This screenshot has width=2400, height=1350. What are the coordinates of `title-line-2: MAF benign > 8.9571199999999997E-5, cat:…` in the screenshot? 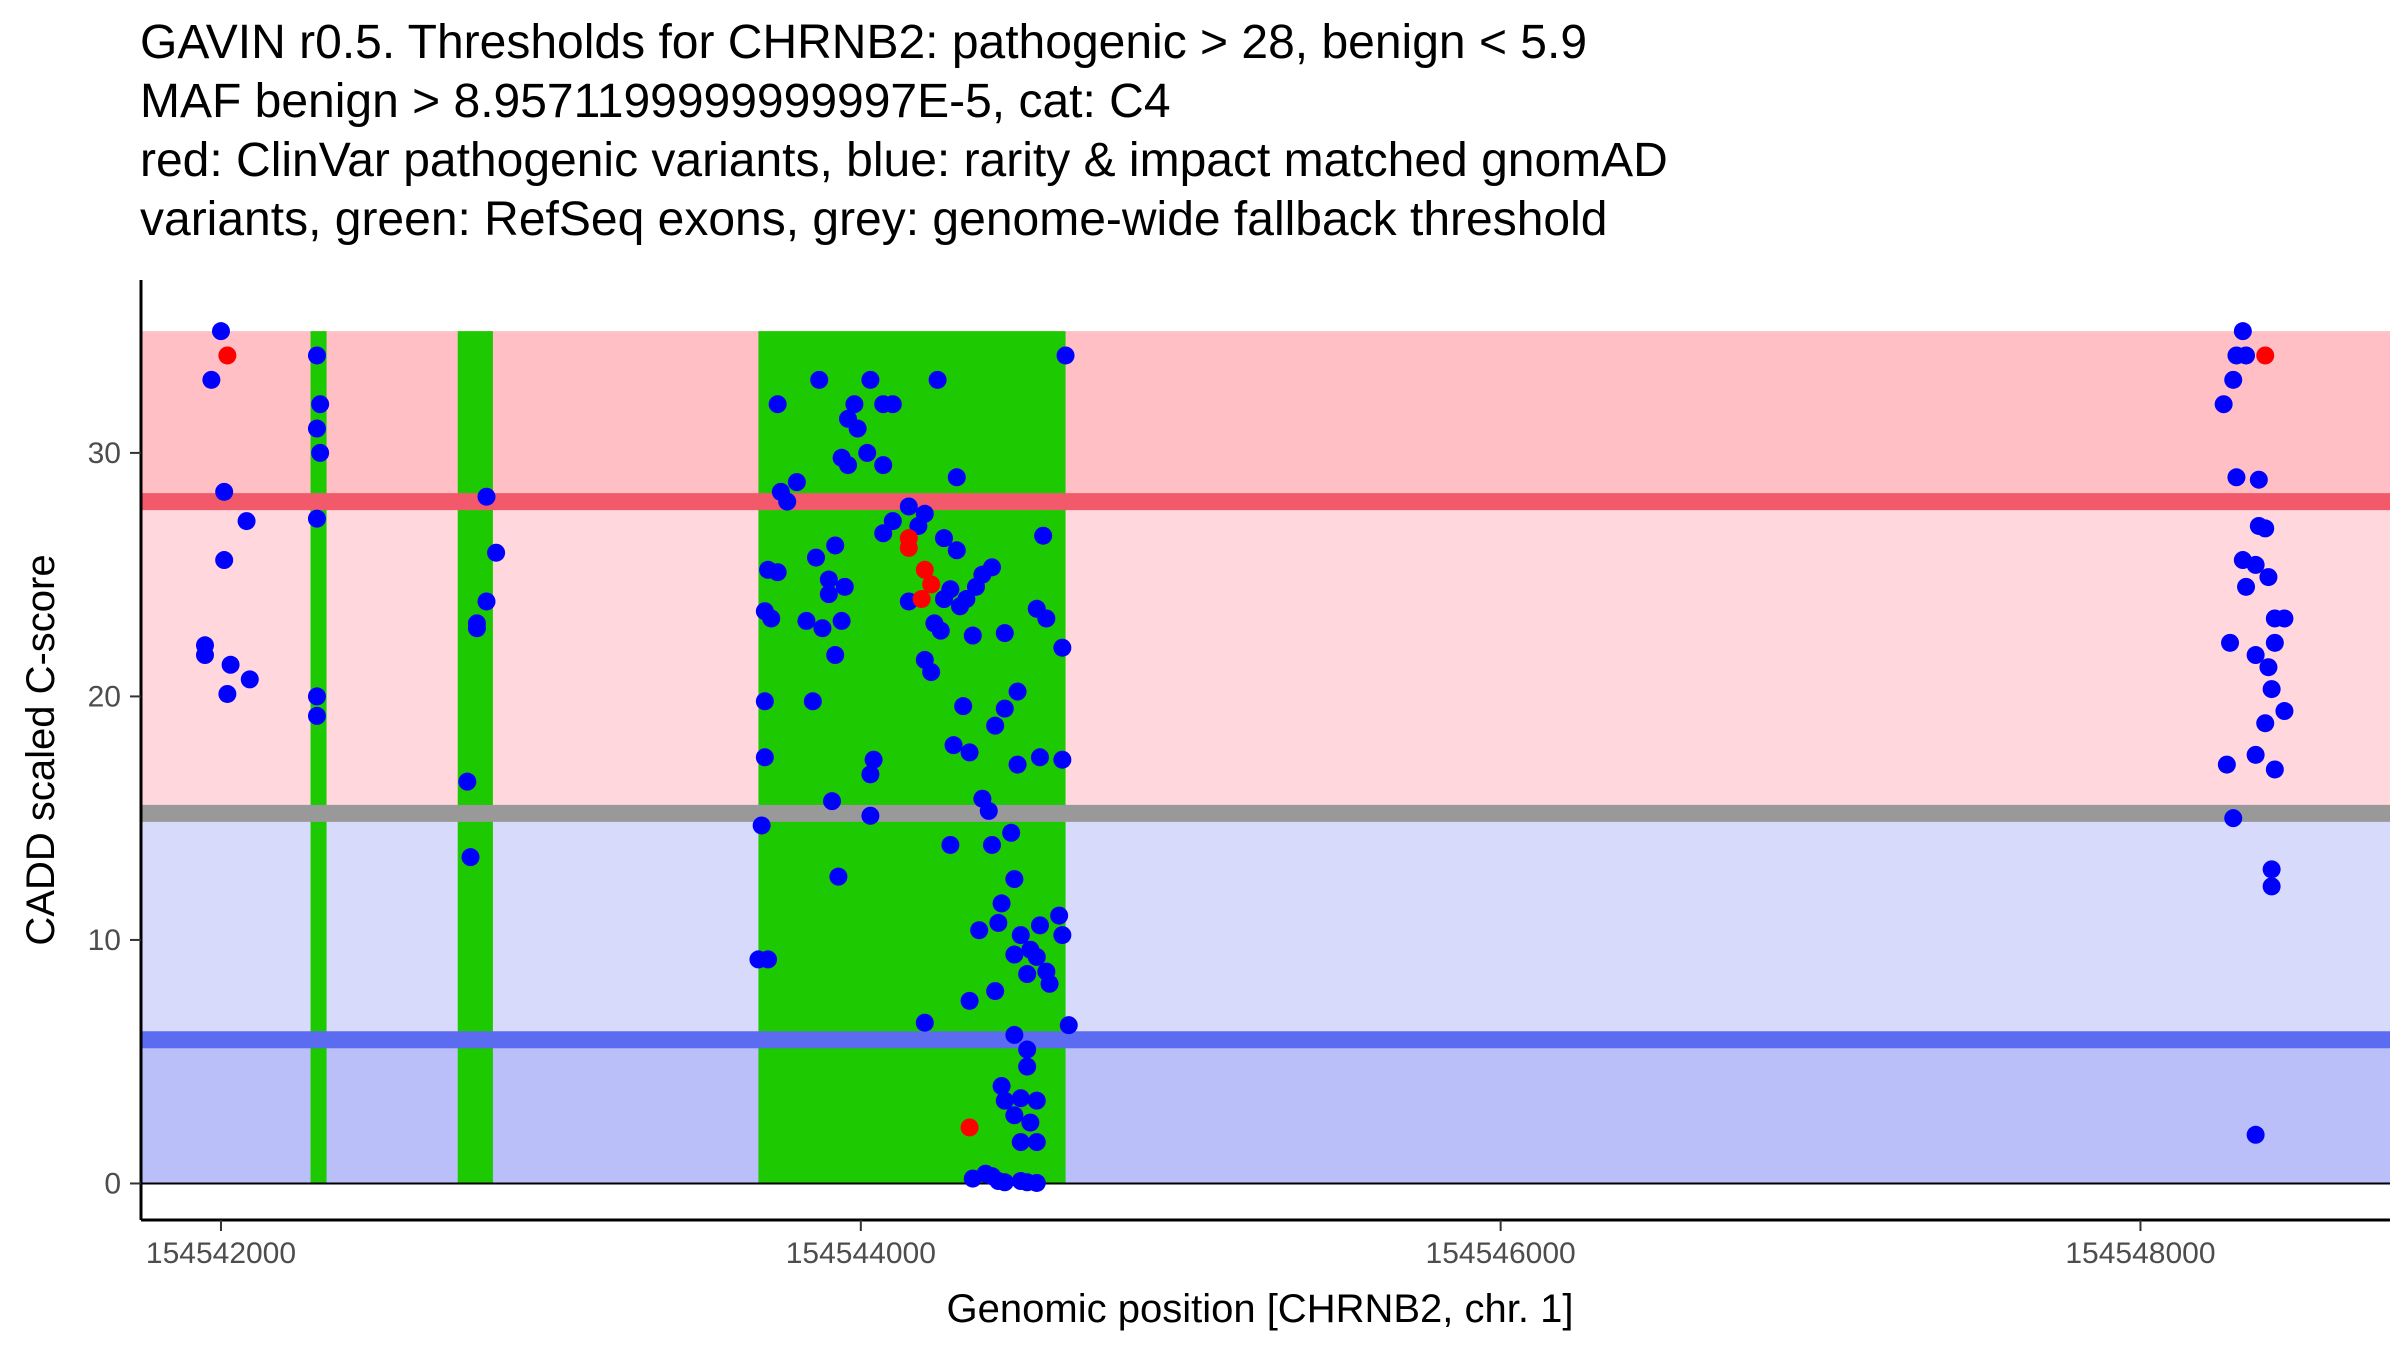 It's located at (655, 101).